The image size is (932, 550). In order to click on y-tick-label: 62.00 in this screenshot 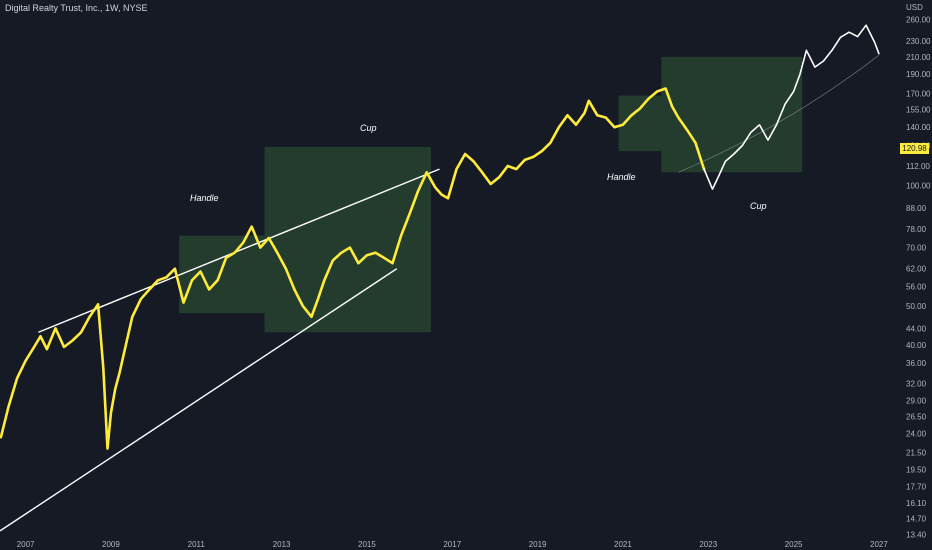, I will do `click(916, 269)`.